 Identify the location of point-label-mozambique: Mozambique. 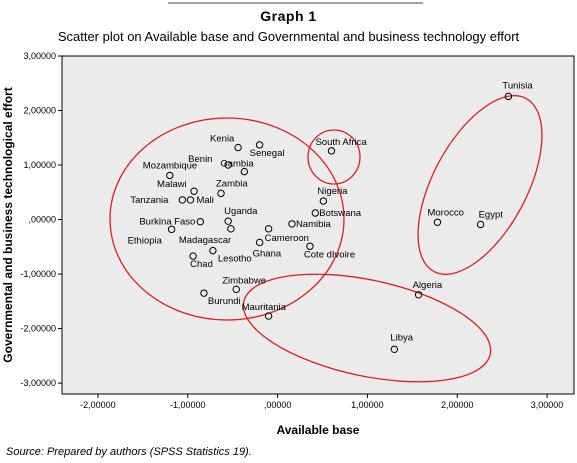
(170, 165).